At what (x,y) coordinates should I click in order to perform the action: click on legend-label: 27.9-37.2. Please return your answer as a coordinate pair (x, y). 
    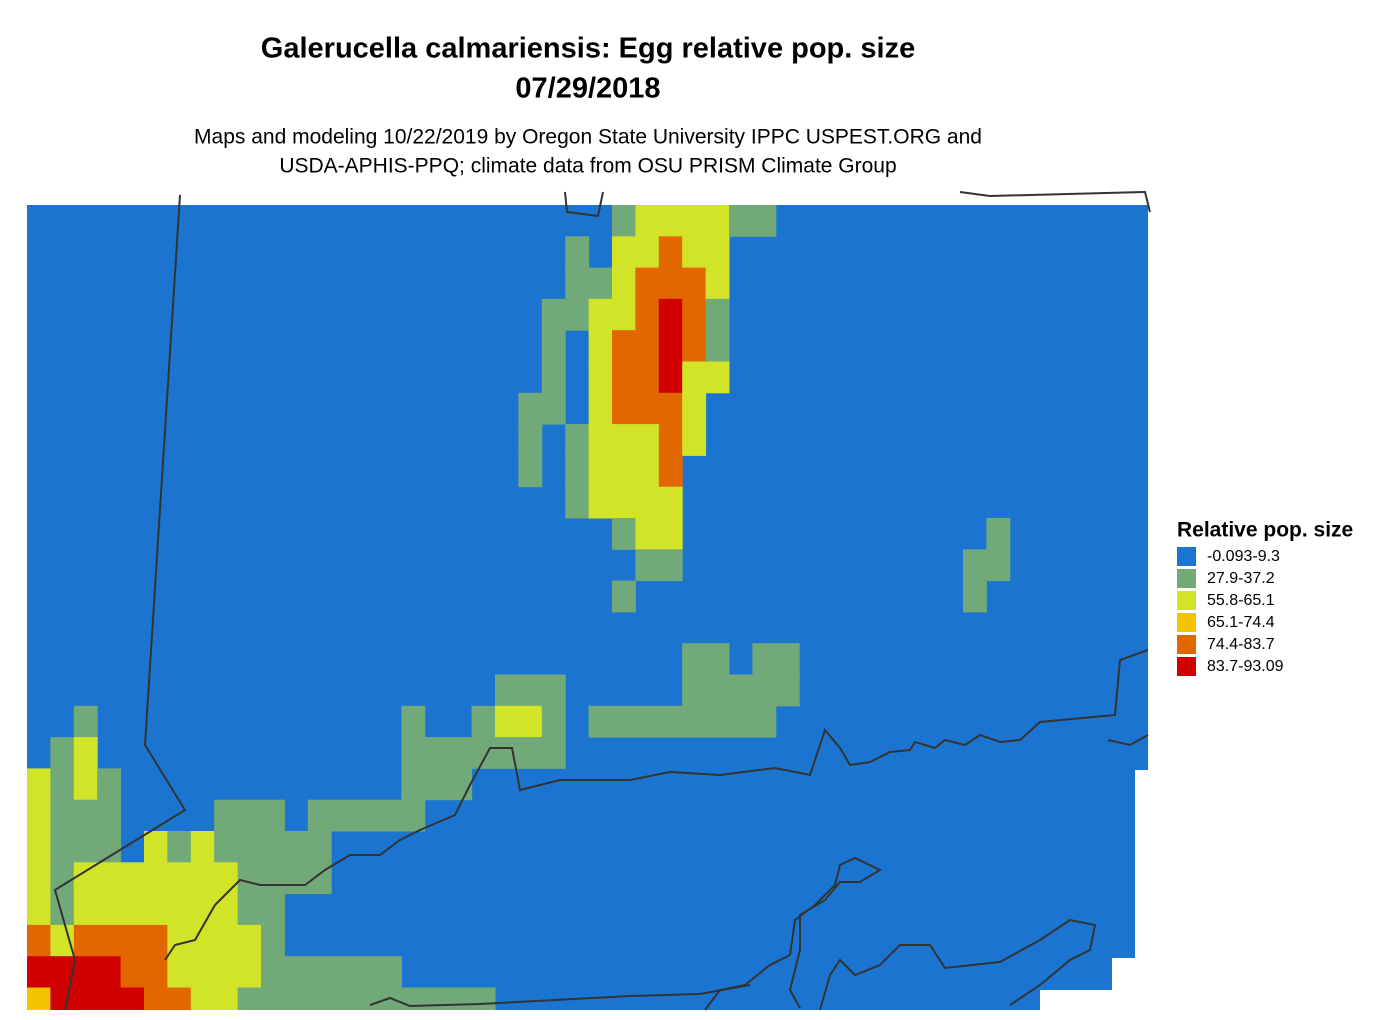
    Looking at the image, I should click on (1241, 578).